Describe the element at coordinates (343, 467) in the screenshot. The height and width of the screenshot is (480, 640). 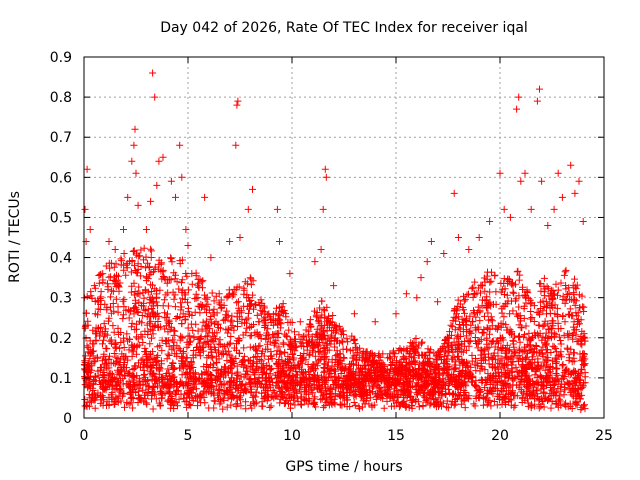
I see `x-axis-label: GPS time / hours` at that location.